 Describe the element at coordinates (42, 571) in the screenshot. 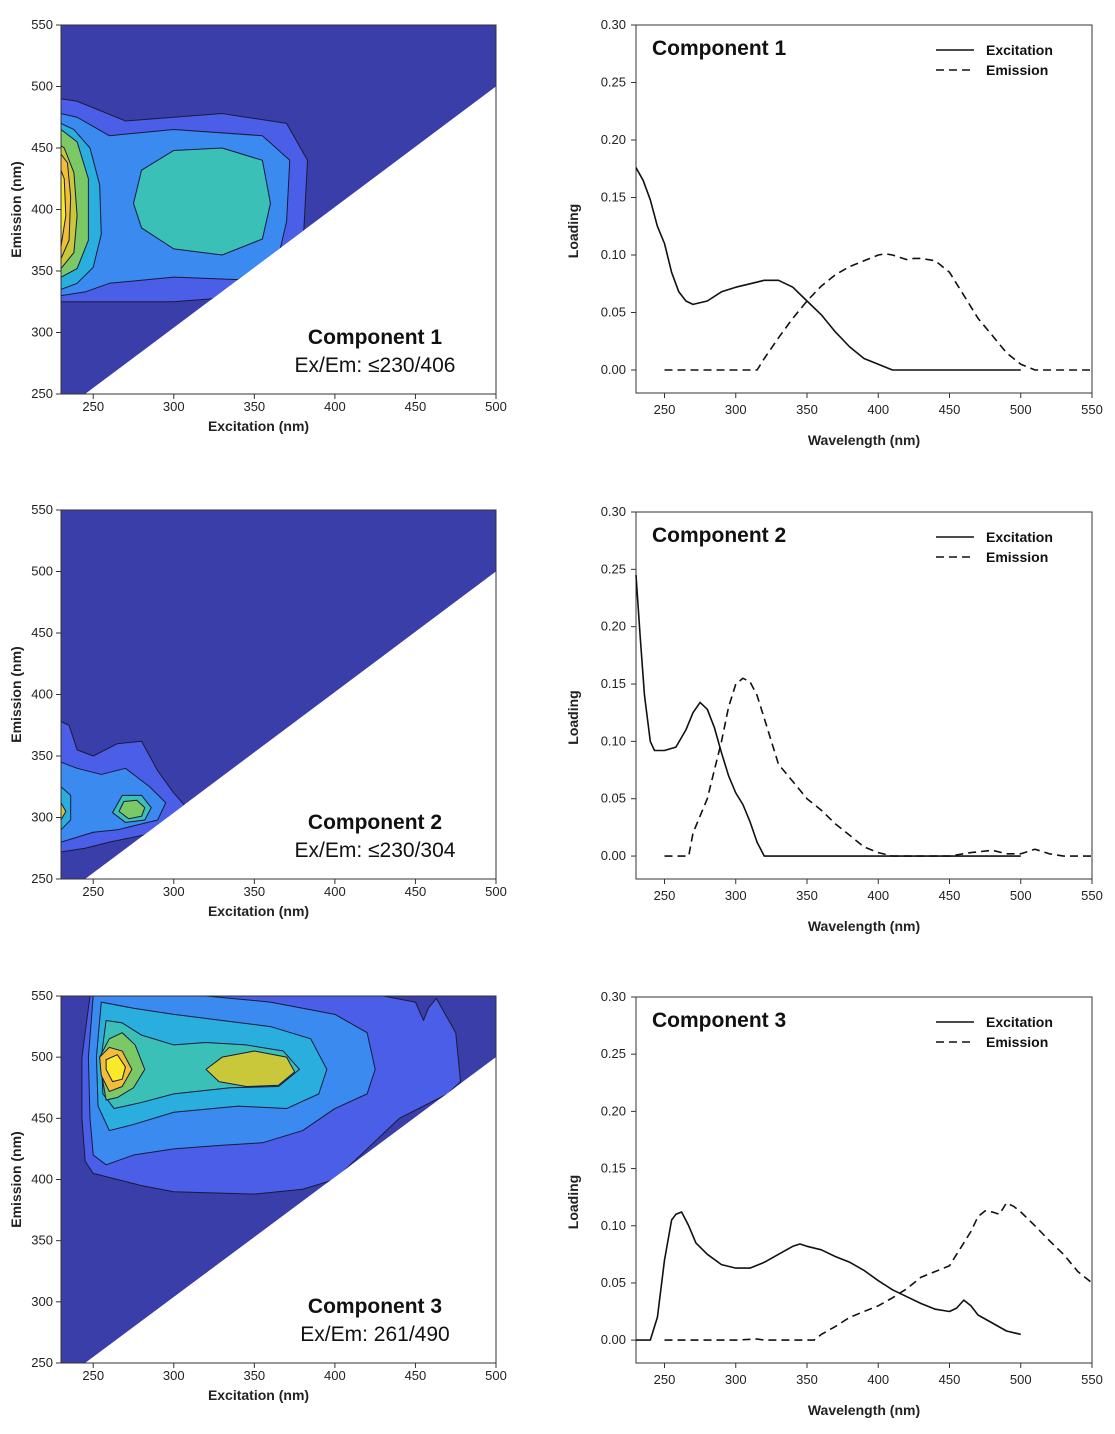

I see `y-tick-label: 500` at that location.